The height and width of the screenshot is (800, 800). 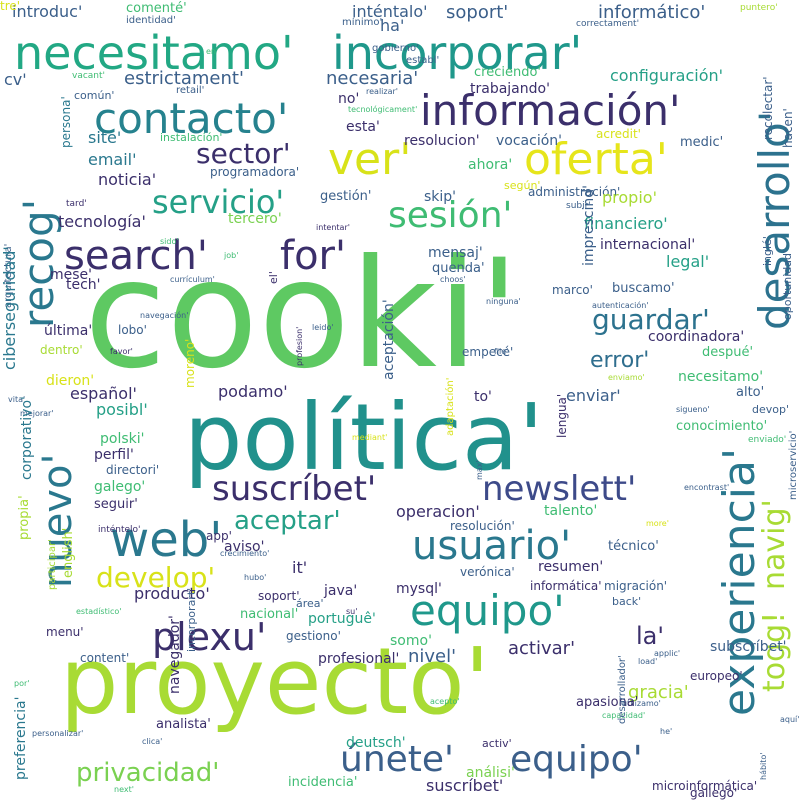 What do you see at coordinates (589, 225) in the screenshot?
I see `cloud-word: imprescind'` at bounding box center [589, 225].